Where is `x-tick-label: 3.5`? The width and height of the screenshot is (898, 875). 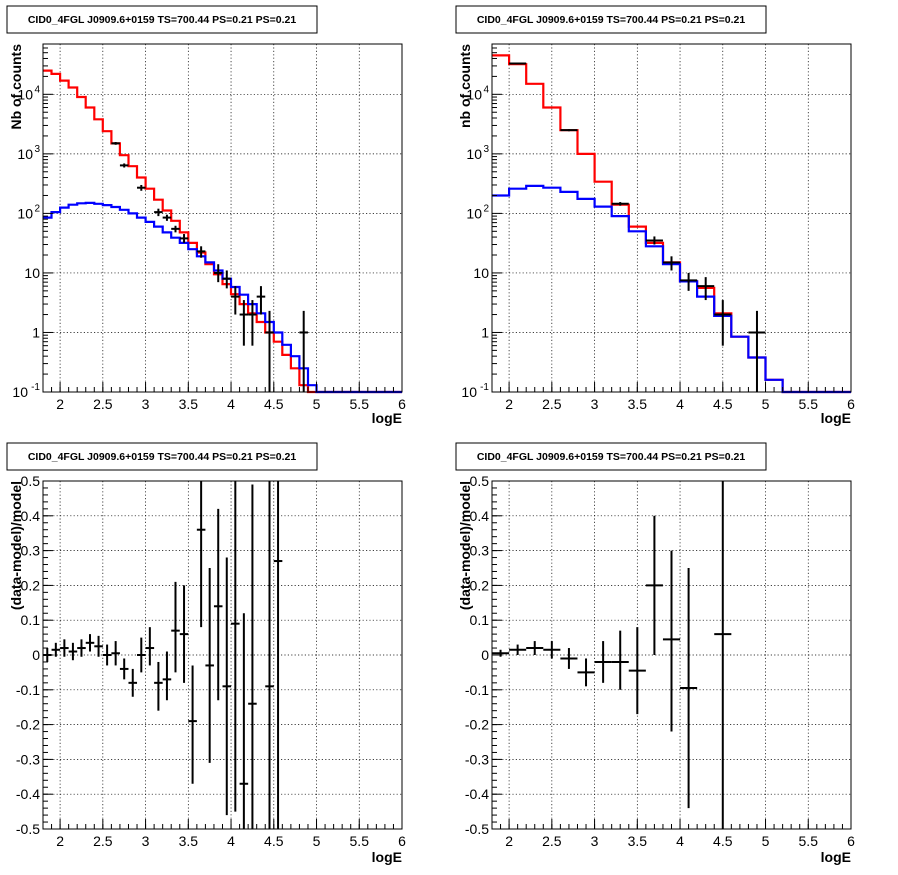
x-tick-label: 3.5 is located at coordinates (189, 841).